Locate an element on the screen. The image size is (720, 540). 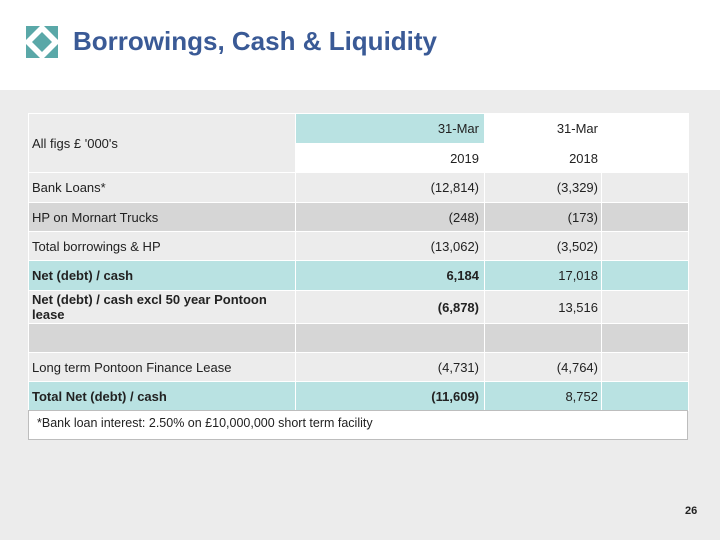
table-header-row-month: All figs £ '000's 31-Mar 31-Mar is located at coordinates (358, 143).